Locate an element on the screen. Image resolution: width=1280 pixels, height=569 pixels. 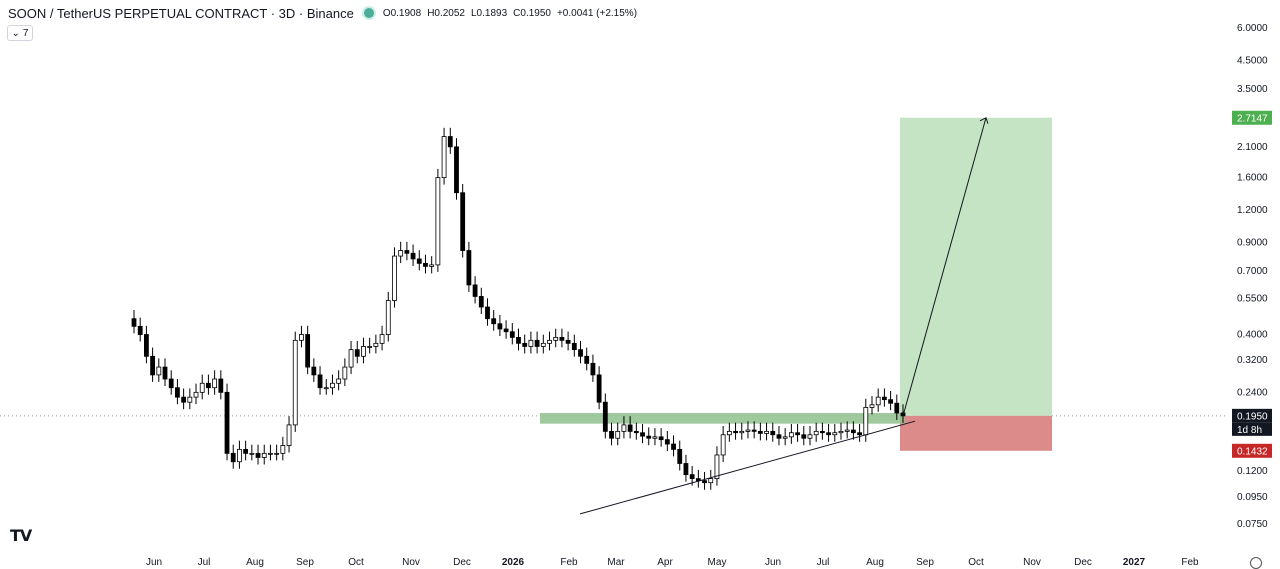
x-tick-label: Jul is located at coordinates (823, 562).